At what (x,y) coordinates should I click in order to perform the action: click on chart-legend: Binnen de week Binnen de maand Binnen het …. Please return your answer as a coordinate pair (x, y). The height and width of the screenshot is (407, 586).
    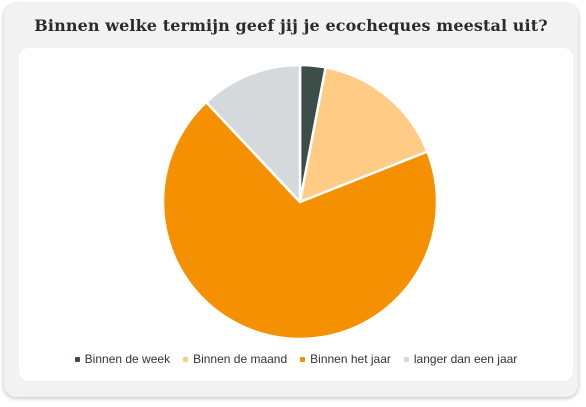
    Looking at the image, I should click on (296, 359).